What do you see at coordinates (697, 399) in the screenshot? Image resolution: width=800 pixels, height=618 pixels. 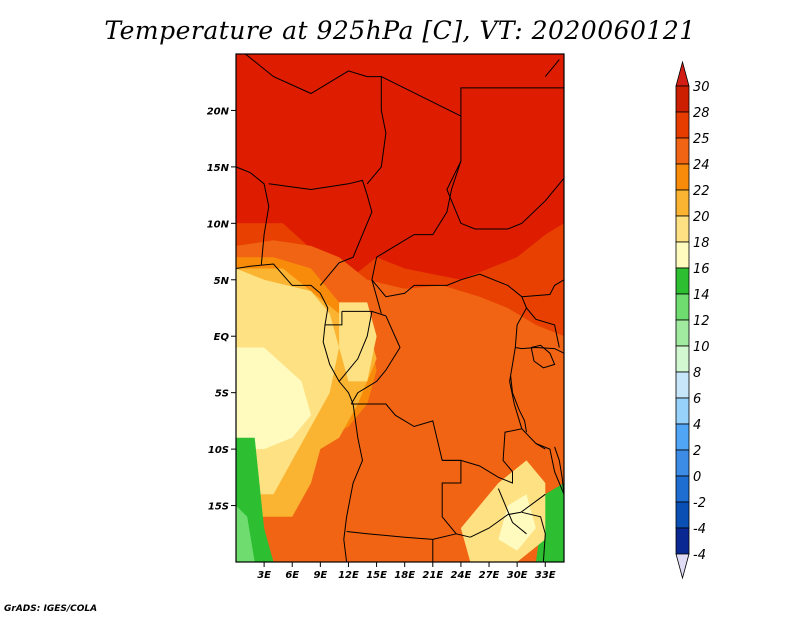 I see `colorbar-label: 6` at bounding box center [697, 399].